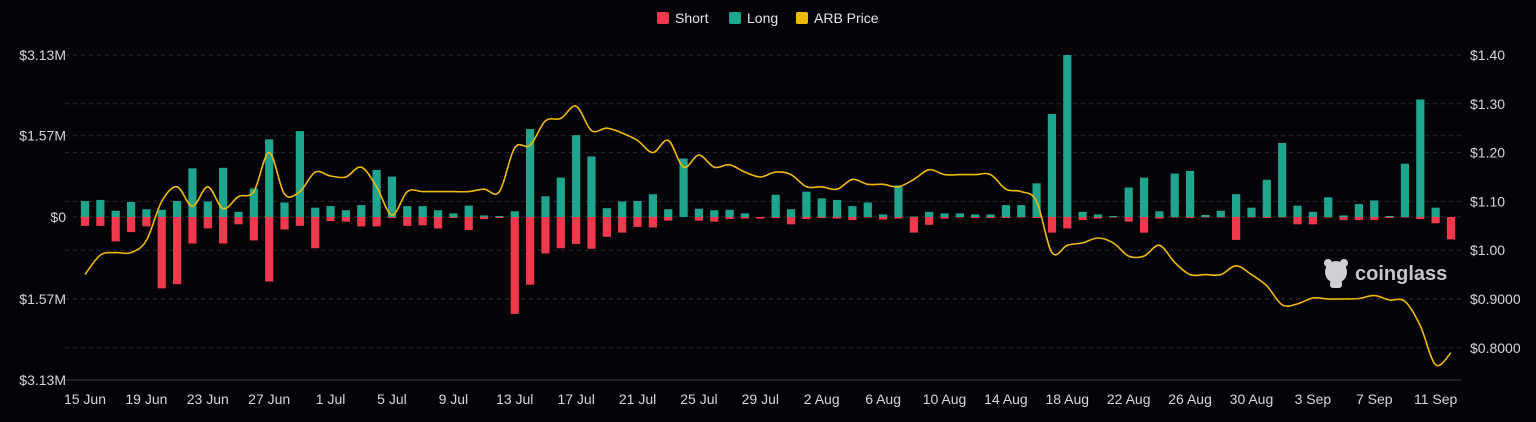 The width and height of the screenshot is (1536, 422). What do you see at coordinates (1313, 399) in the screenshot?
I see `x-axis-tick-label: 3 Sep` at bounding box center [1313, 399].